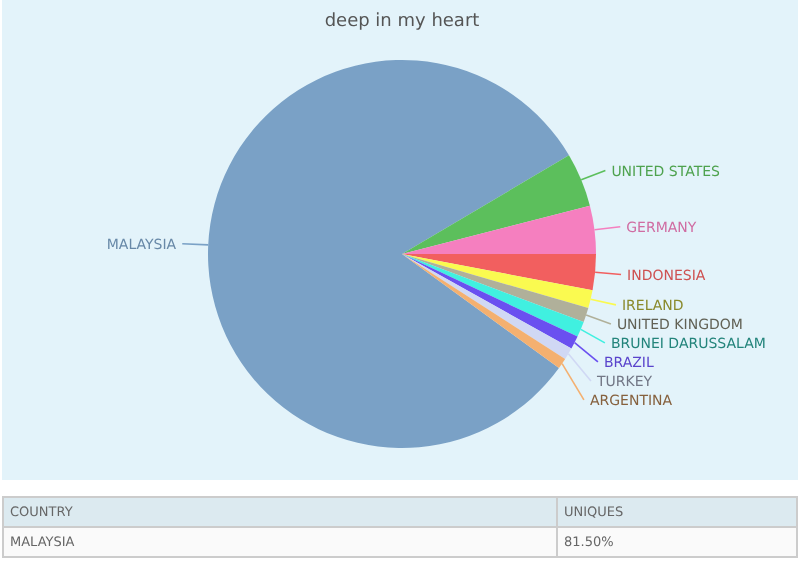 Image resolution: width=800 pixels, height=564 pixels. Describe the element at coordinates (402, 22) in the screenshot. I see `chart-title: deep in my heart` at that location.